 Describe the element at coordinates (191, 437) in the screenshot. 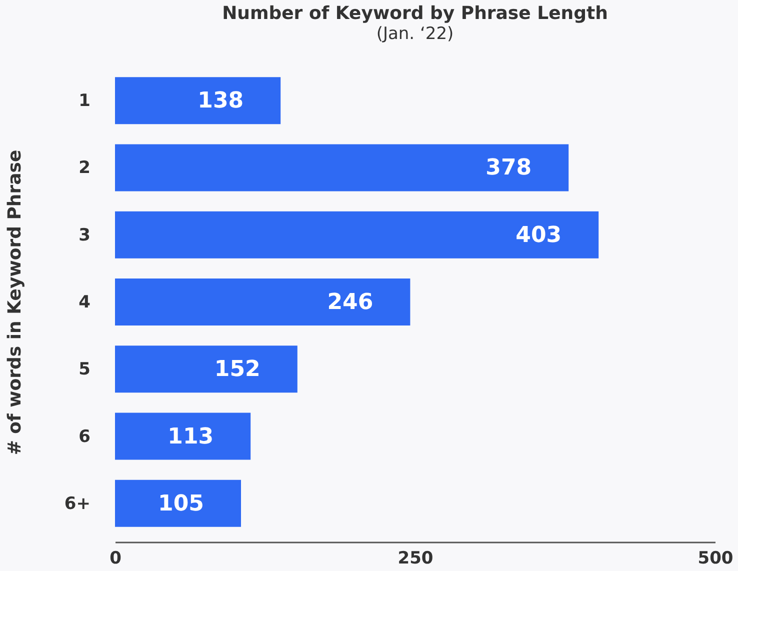

I see `data-label: 113` at that location.